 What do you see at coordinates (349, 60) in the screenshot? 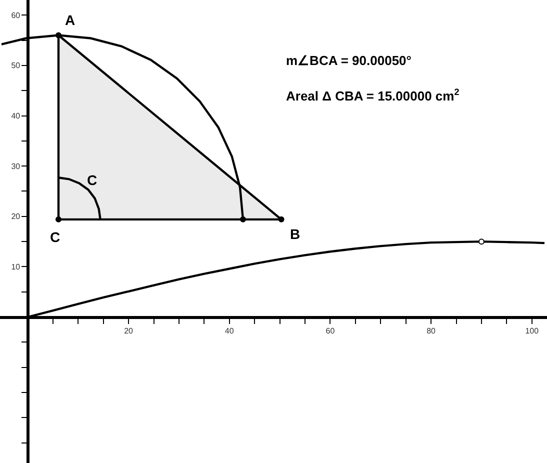
I see `annotation: m∠BCA = 90.00050°` at bounding box center [349, 60].